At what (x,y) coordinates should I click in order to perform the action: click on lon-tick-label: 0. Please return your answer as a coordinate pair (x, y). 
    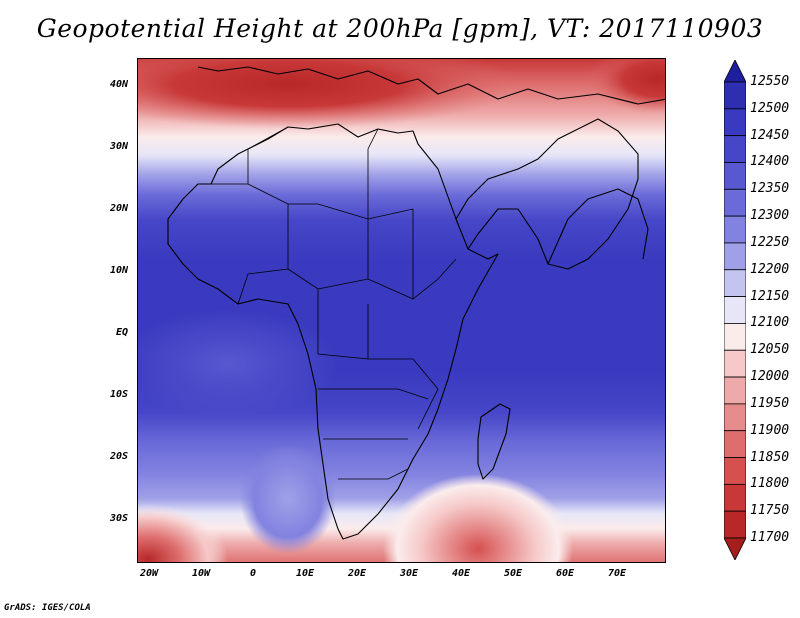
    Looking at the image, I should click on (253, 573).